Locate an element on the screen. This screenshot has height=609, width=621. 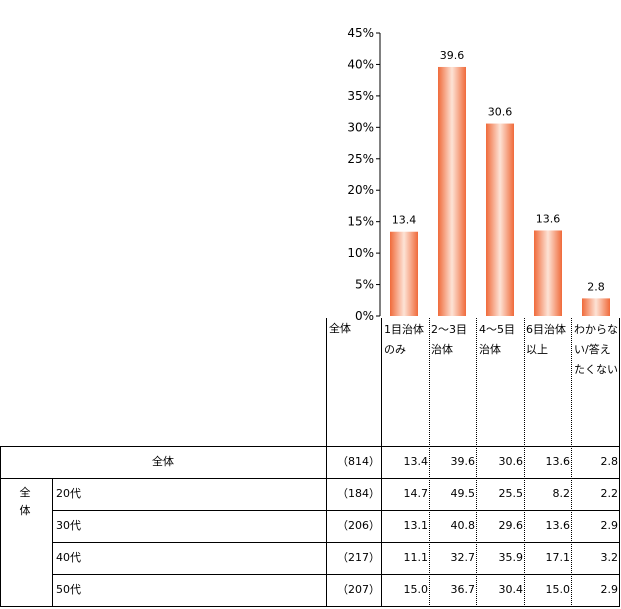
header-total: 全体 is located at coordinates (340, 328).